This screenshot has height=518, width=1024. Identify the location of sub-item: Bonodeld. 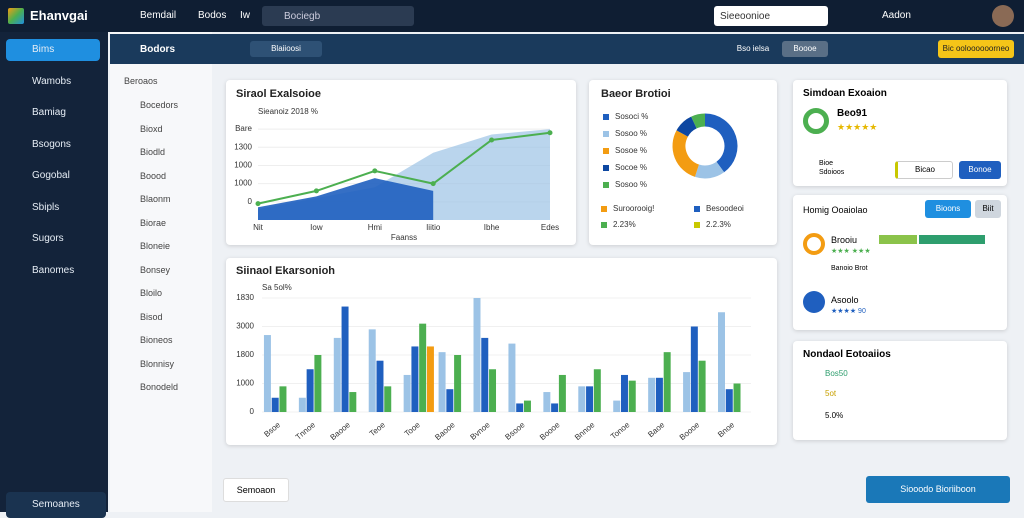
(159, 387).